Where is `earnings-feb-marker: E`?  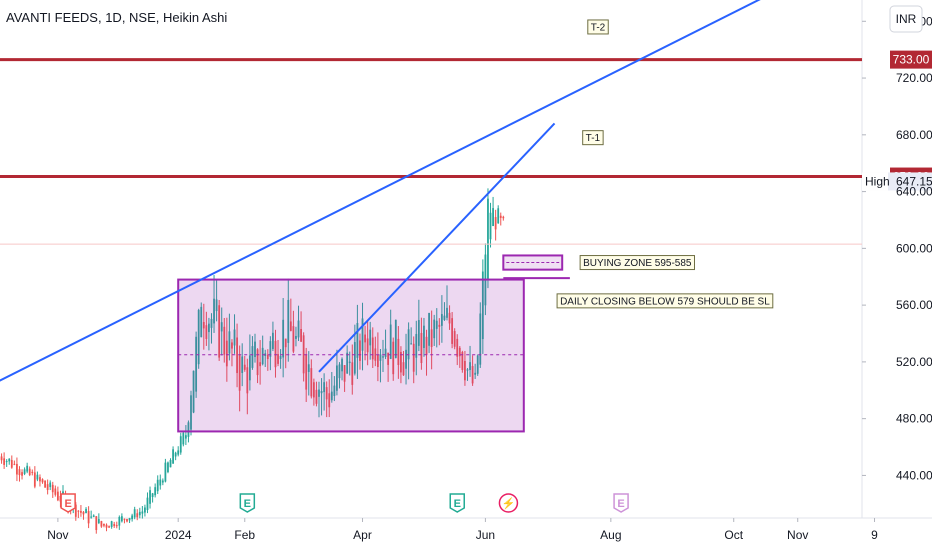 earnings-feb-marker: E is located at coordinates (247, 503).